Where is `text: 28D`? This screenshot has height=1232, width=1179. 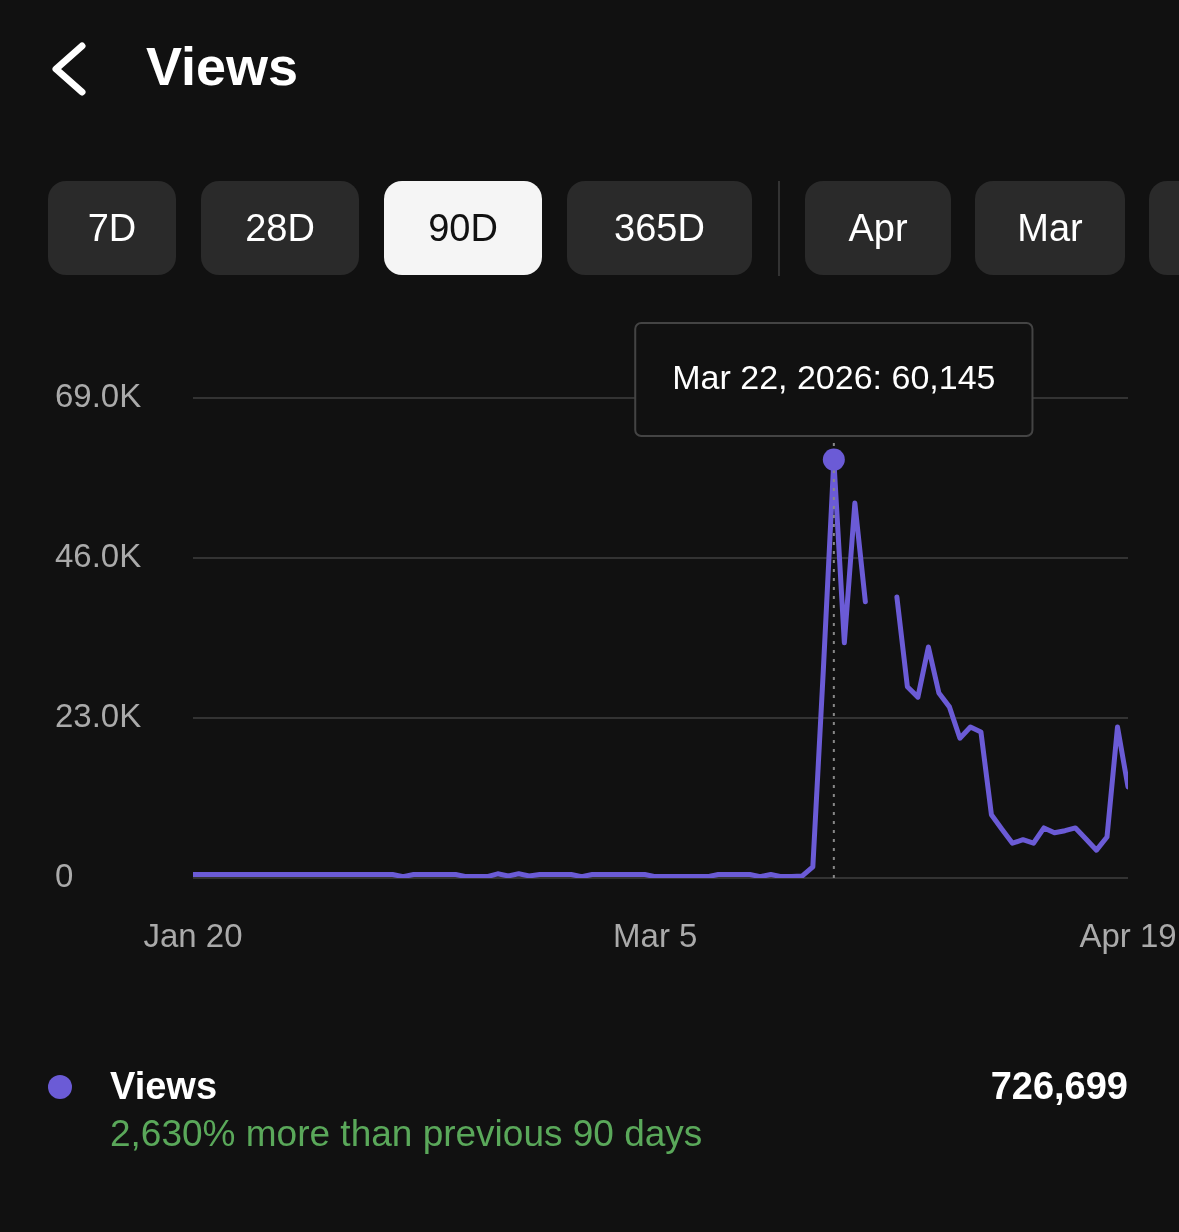
text: 28D is located at coordinates (280, 228).